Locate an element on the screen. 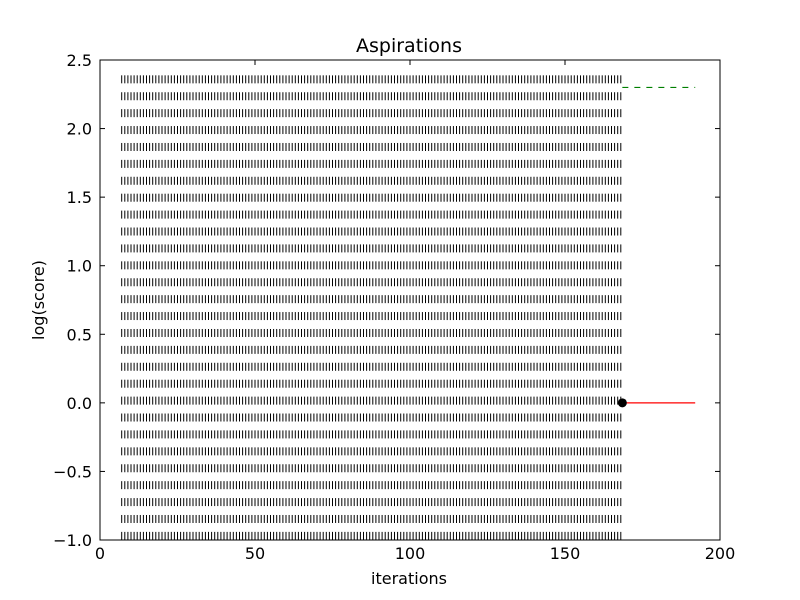 The width and height of the screenshot is (800, 600). y-tick-label: 0.0 is located at coordinates (79, 403).